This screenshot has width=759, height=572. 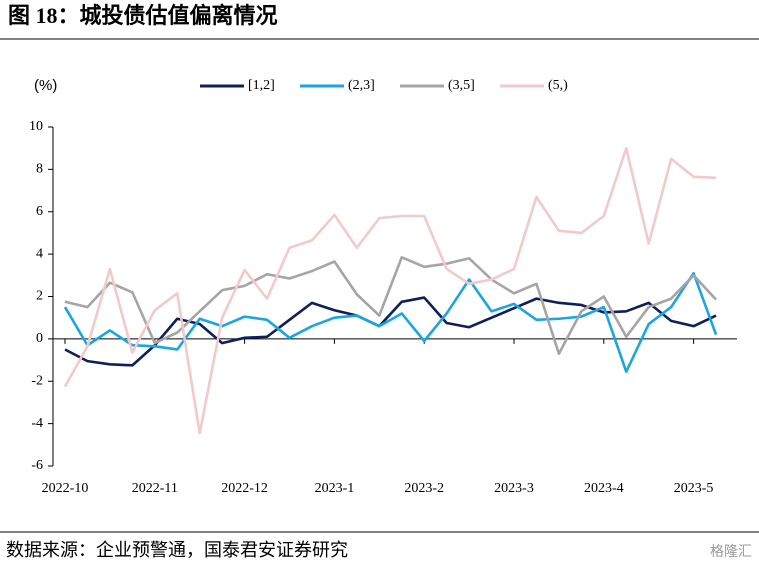 What do you see at coordinates (45, 85) in the screenshot?
I see `y-axis-label: (%)` at bounding box center [45, 85].